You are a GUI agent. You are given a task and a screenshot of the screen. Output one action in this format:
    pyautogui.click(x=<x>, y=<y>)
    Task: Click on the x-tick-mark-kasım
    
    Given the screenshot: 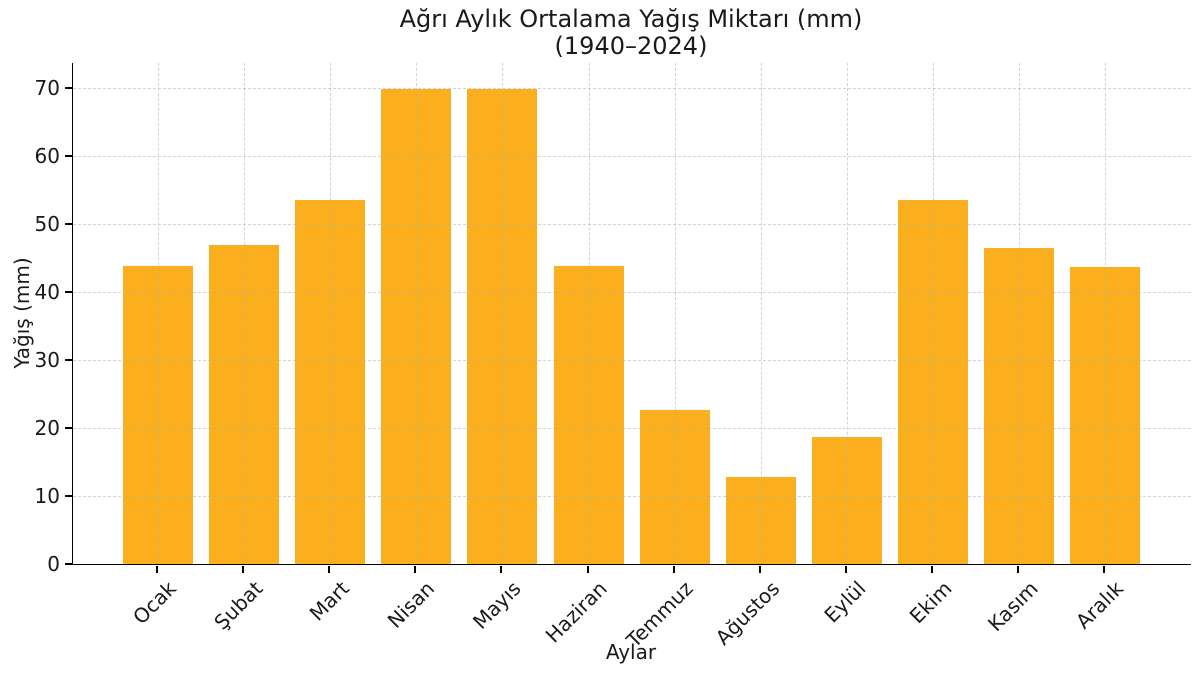 What is the action you would take?
    pyautogui.click(x=1018, y=569)
    